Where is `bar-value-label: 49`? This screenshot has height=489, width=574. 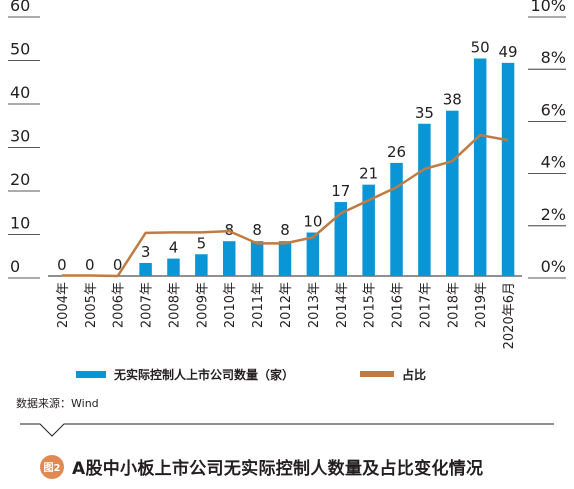
bar-value-label: 49 is located at coordinates (508, 52).